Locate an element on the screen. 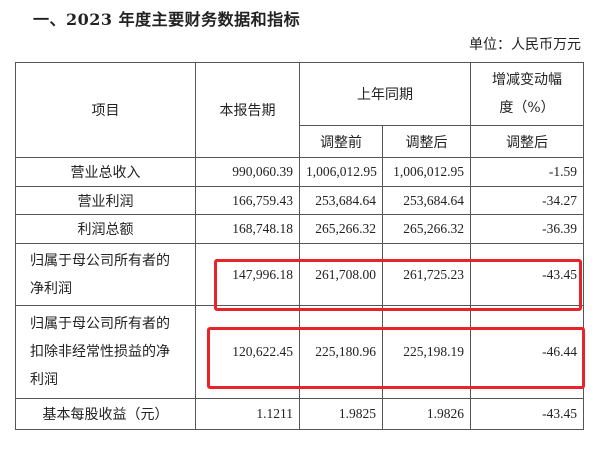 The image size is (595, 451). current-value: 168,748.18 is located at coordinates (247, 229).